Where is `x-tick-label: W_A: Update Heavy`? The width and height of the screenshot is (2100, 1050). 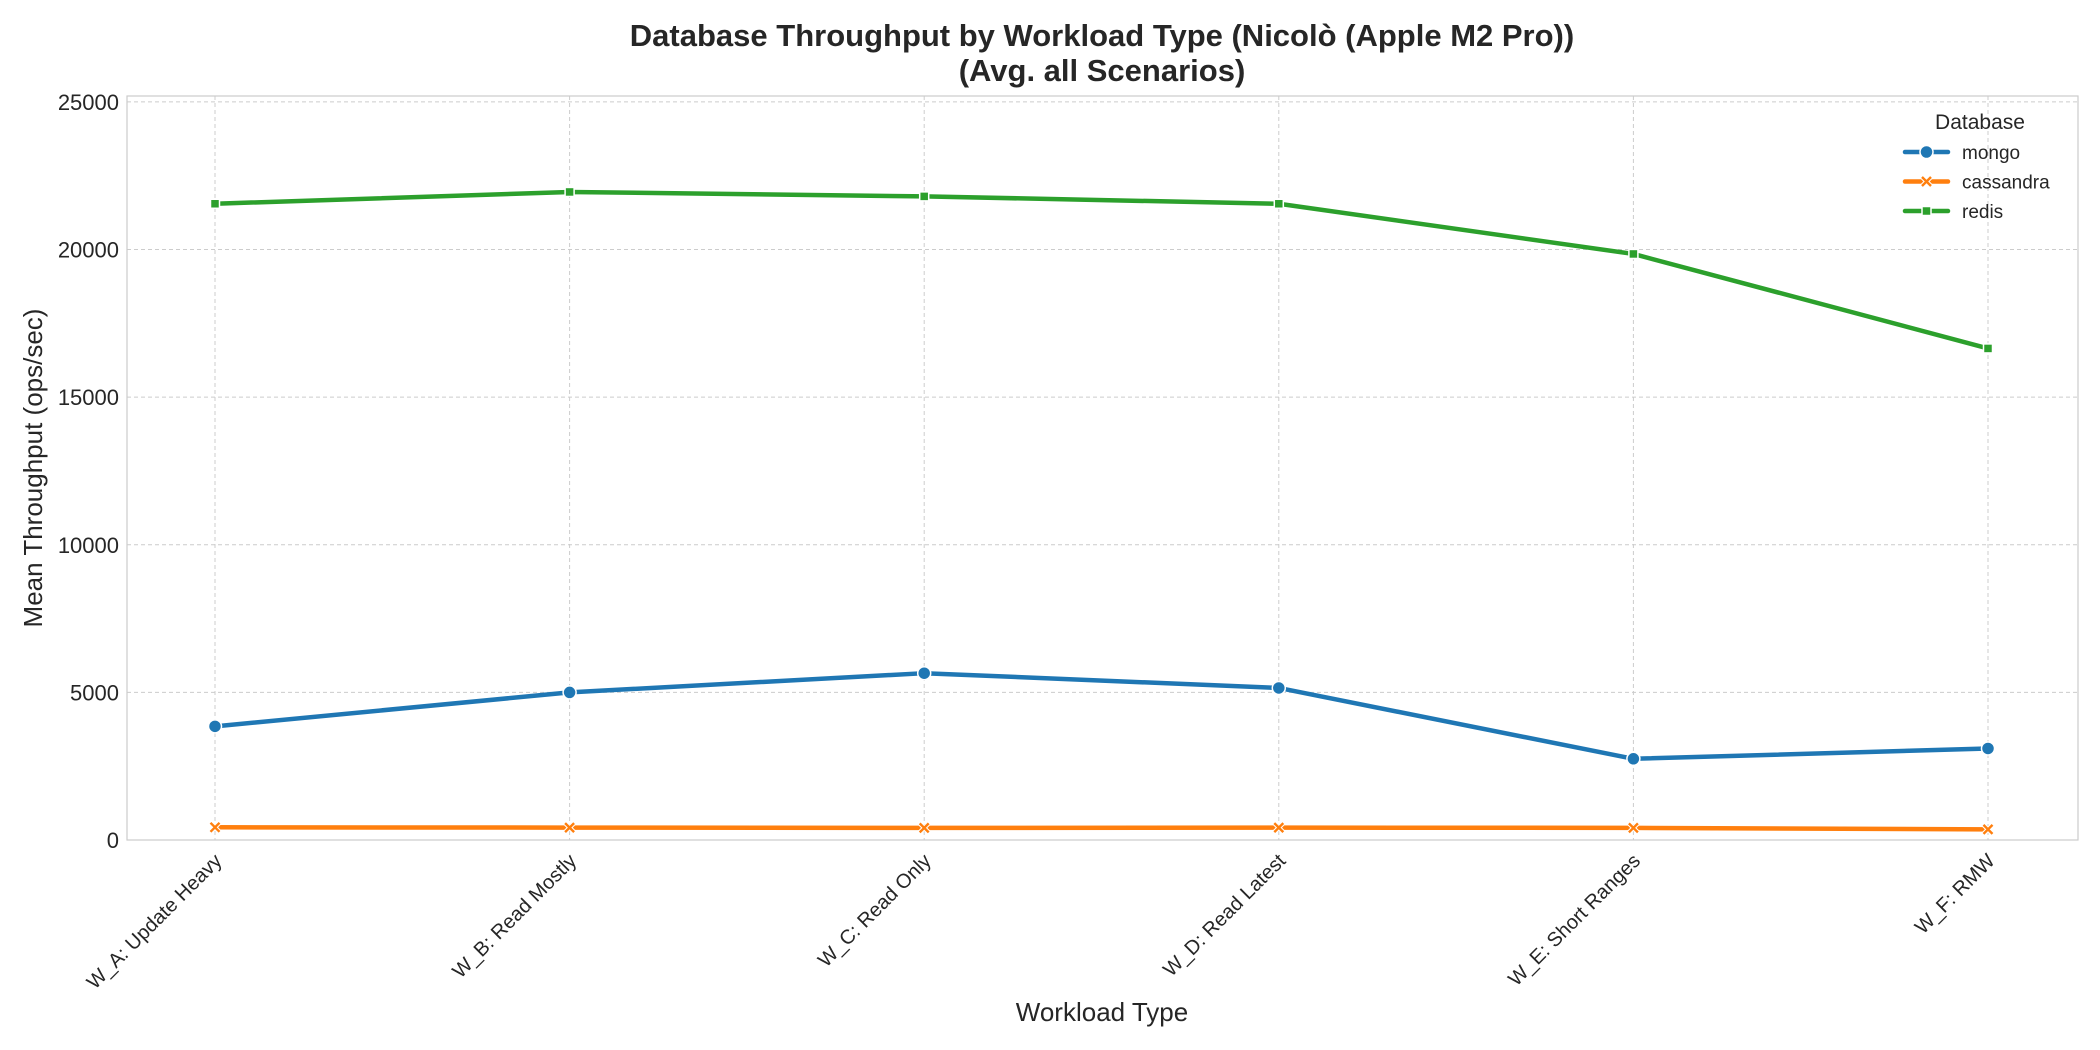 x-tick-label: W_A: Update Heavy is located at coordinates (155, 922).